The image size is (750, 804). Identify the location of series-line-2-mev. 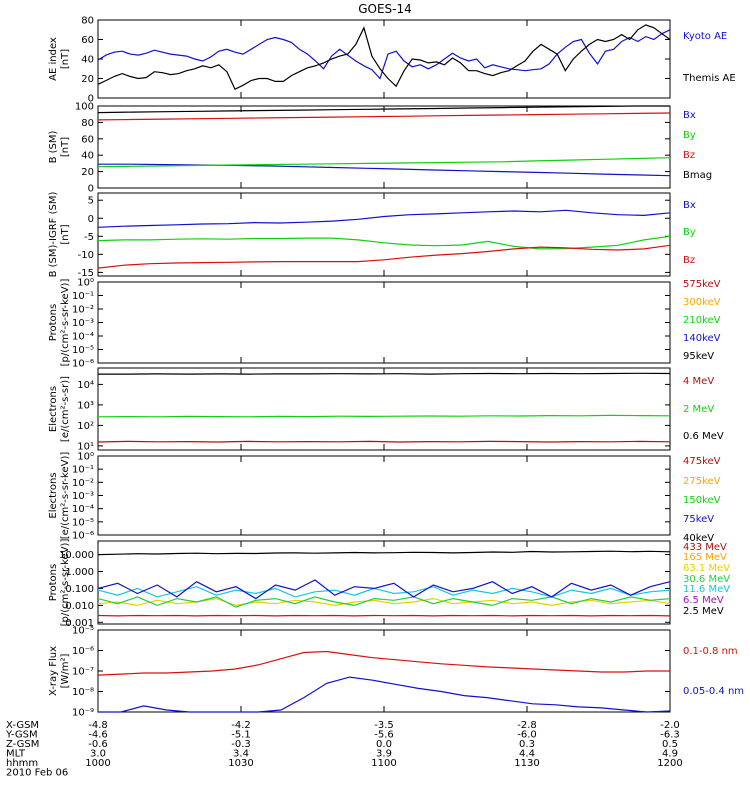
(384, 415).